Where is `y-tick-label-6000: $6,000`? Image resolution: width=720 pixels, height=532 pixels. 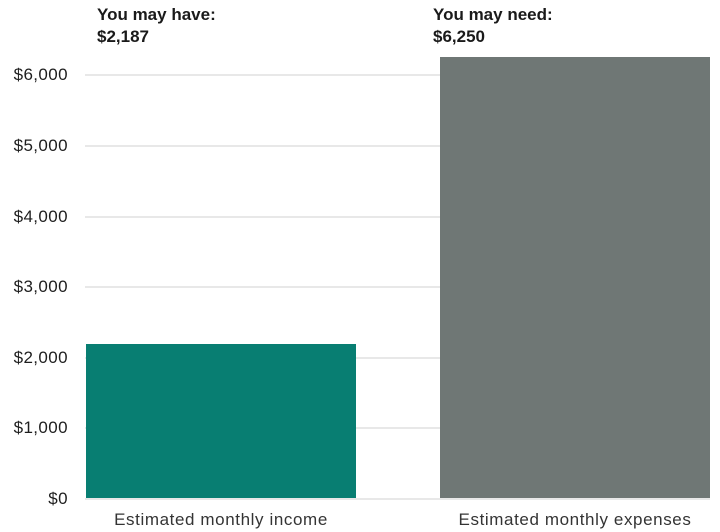
y-tick-label-6000: $6,000 is located at coordinates (40, 75).